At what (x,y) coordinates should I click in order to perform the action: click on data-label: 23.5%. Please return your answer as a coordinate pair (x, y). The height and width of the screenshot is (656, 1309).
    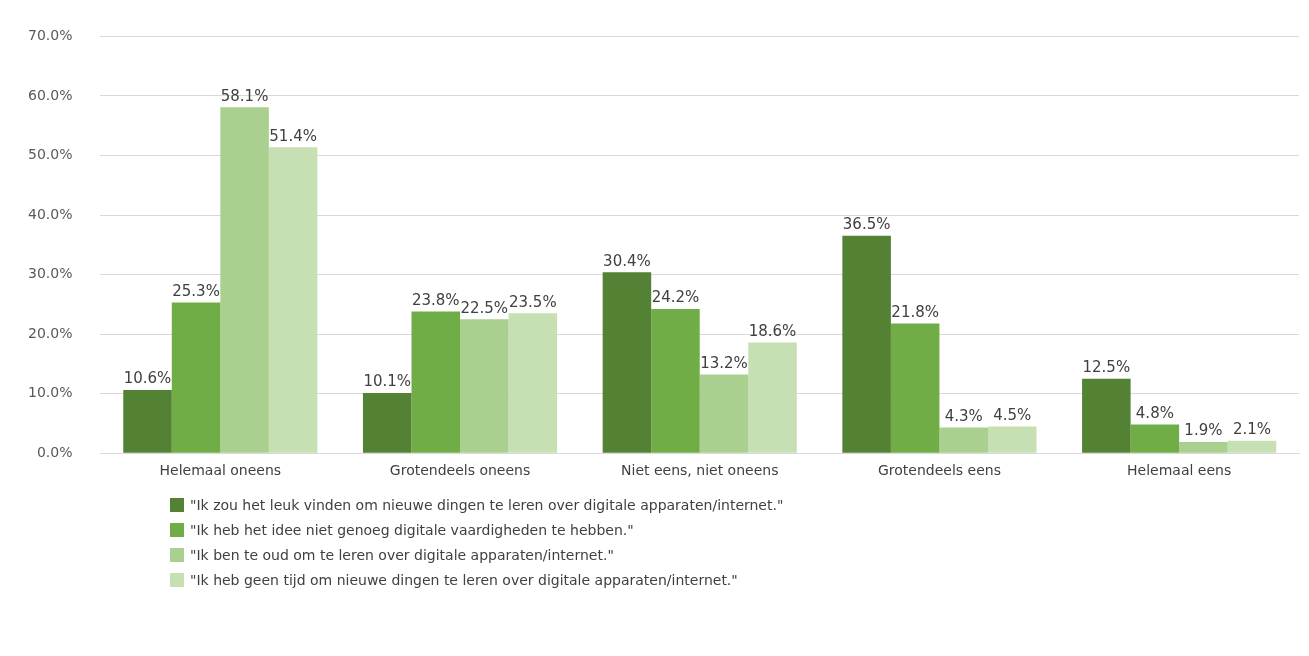
    Looking at the image, I should click on (533, 301).